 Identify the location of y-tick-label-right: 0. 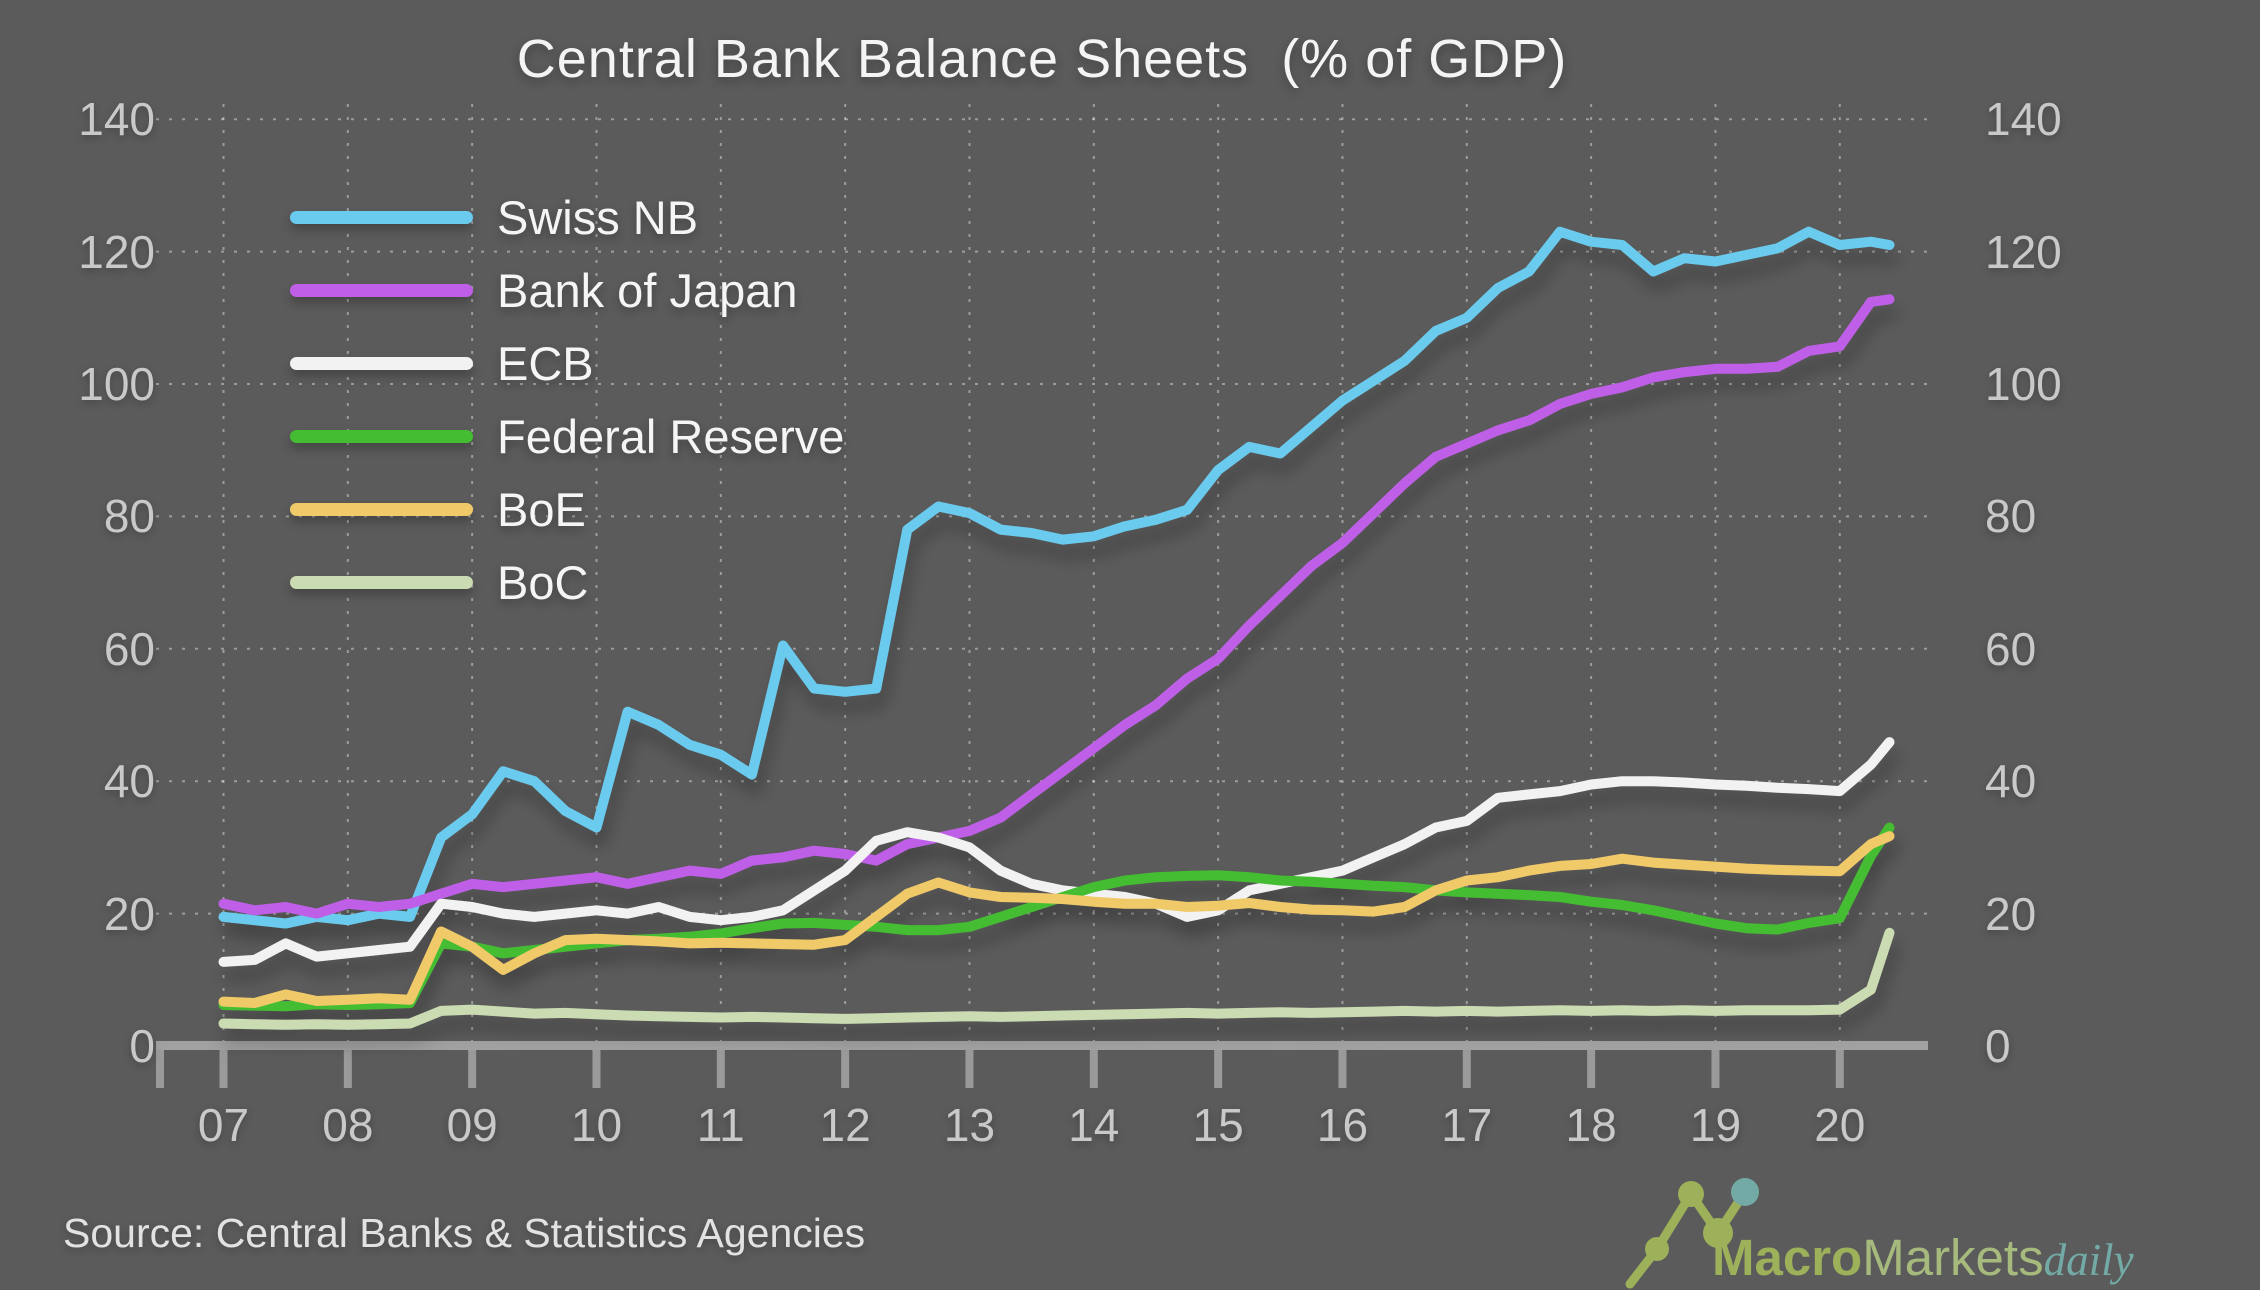
(1998, 1046).